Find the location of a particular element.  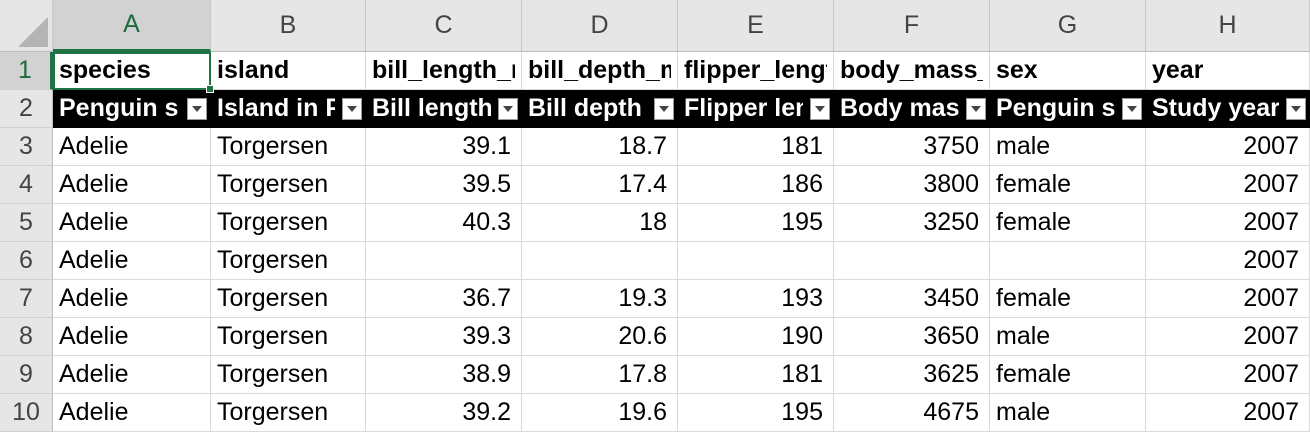

cell-d3: 18.7 is located at coordinates (600, 147).